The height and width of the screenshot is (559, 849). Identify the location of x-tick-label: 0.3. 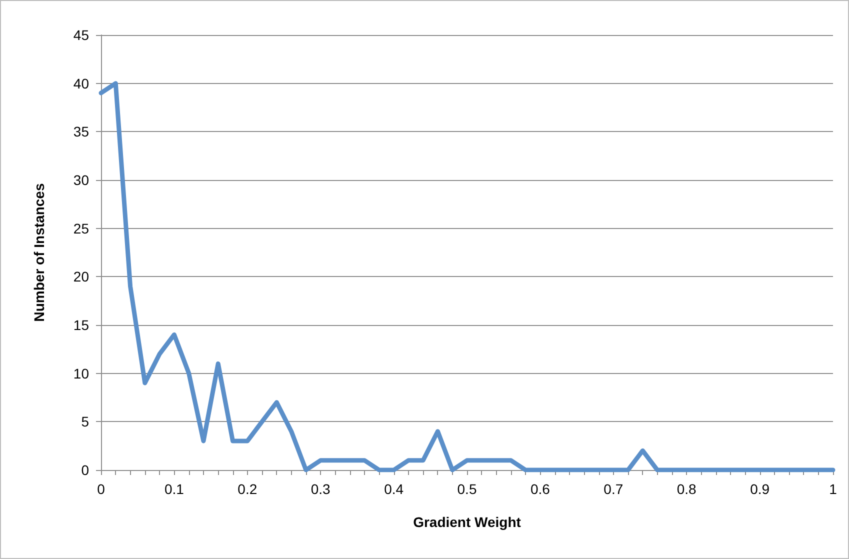
(320, 489).